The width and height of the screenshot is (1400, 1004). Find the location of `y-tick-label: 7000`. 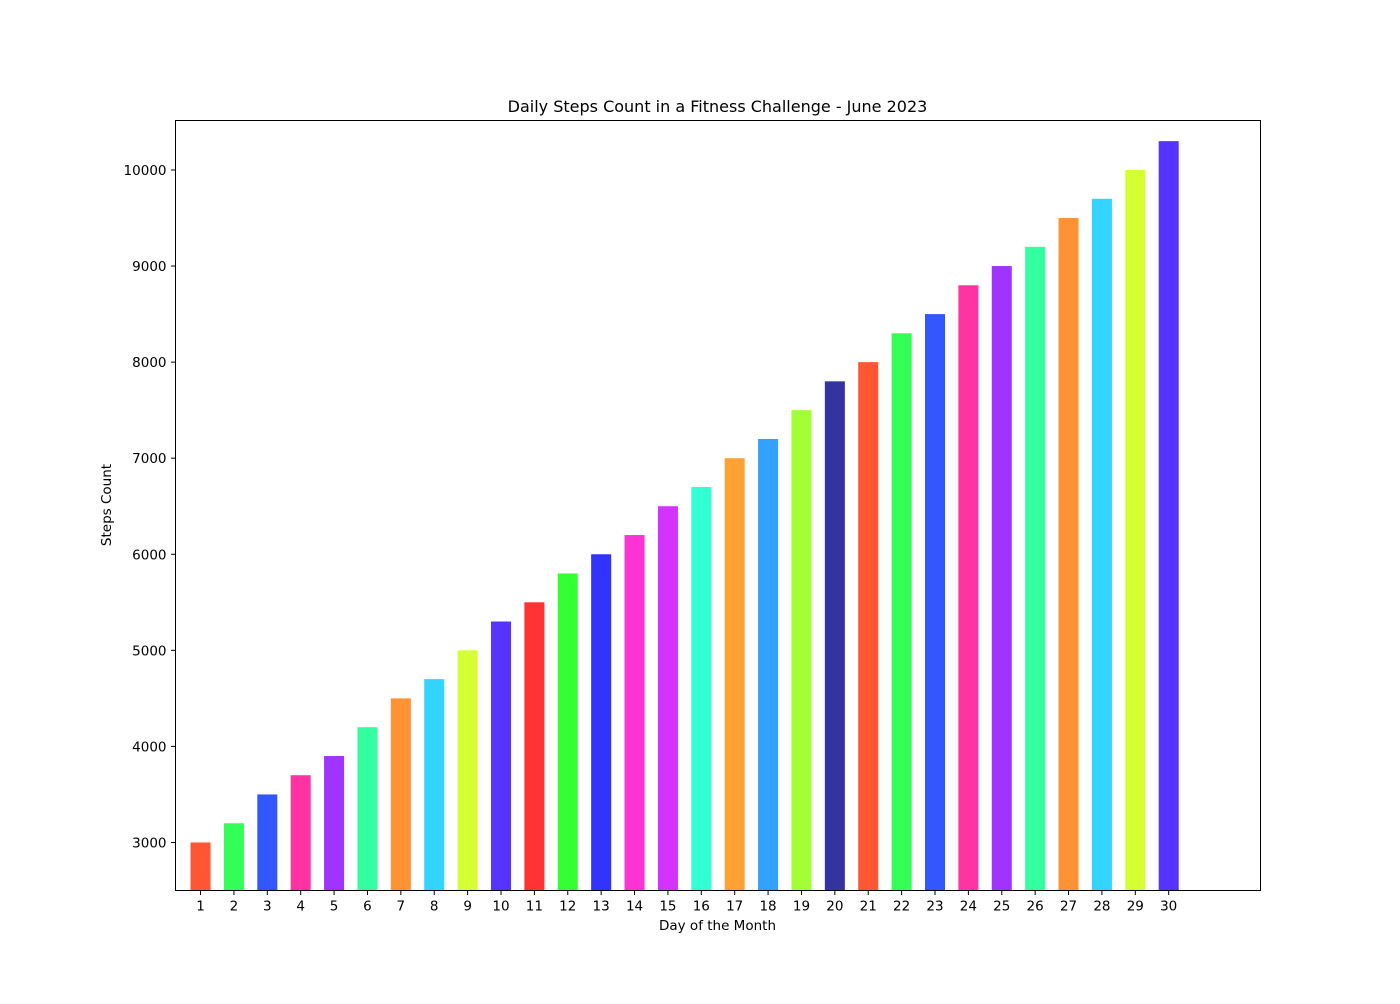

y-tick-label: 7000 is located at coordinates (149, 459).